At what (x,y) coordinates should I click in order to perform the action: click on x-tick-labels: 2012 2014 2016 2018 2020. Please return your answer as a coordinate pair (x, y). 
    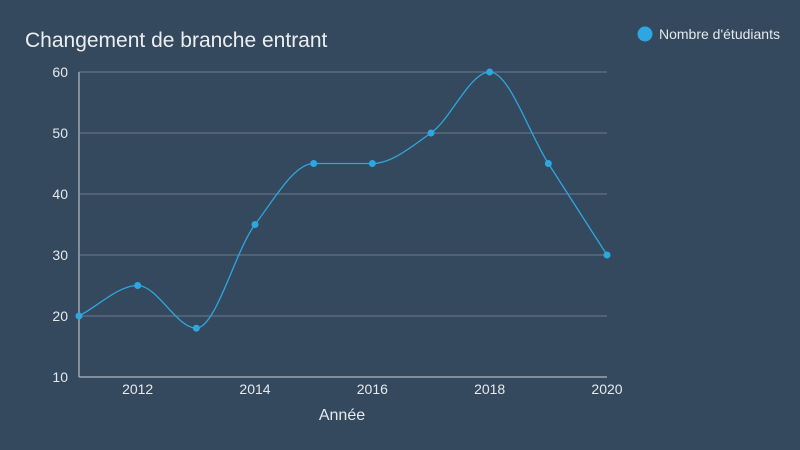
    Looking at the image, I should click on (372, 389).